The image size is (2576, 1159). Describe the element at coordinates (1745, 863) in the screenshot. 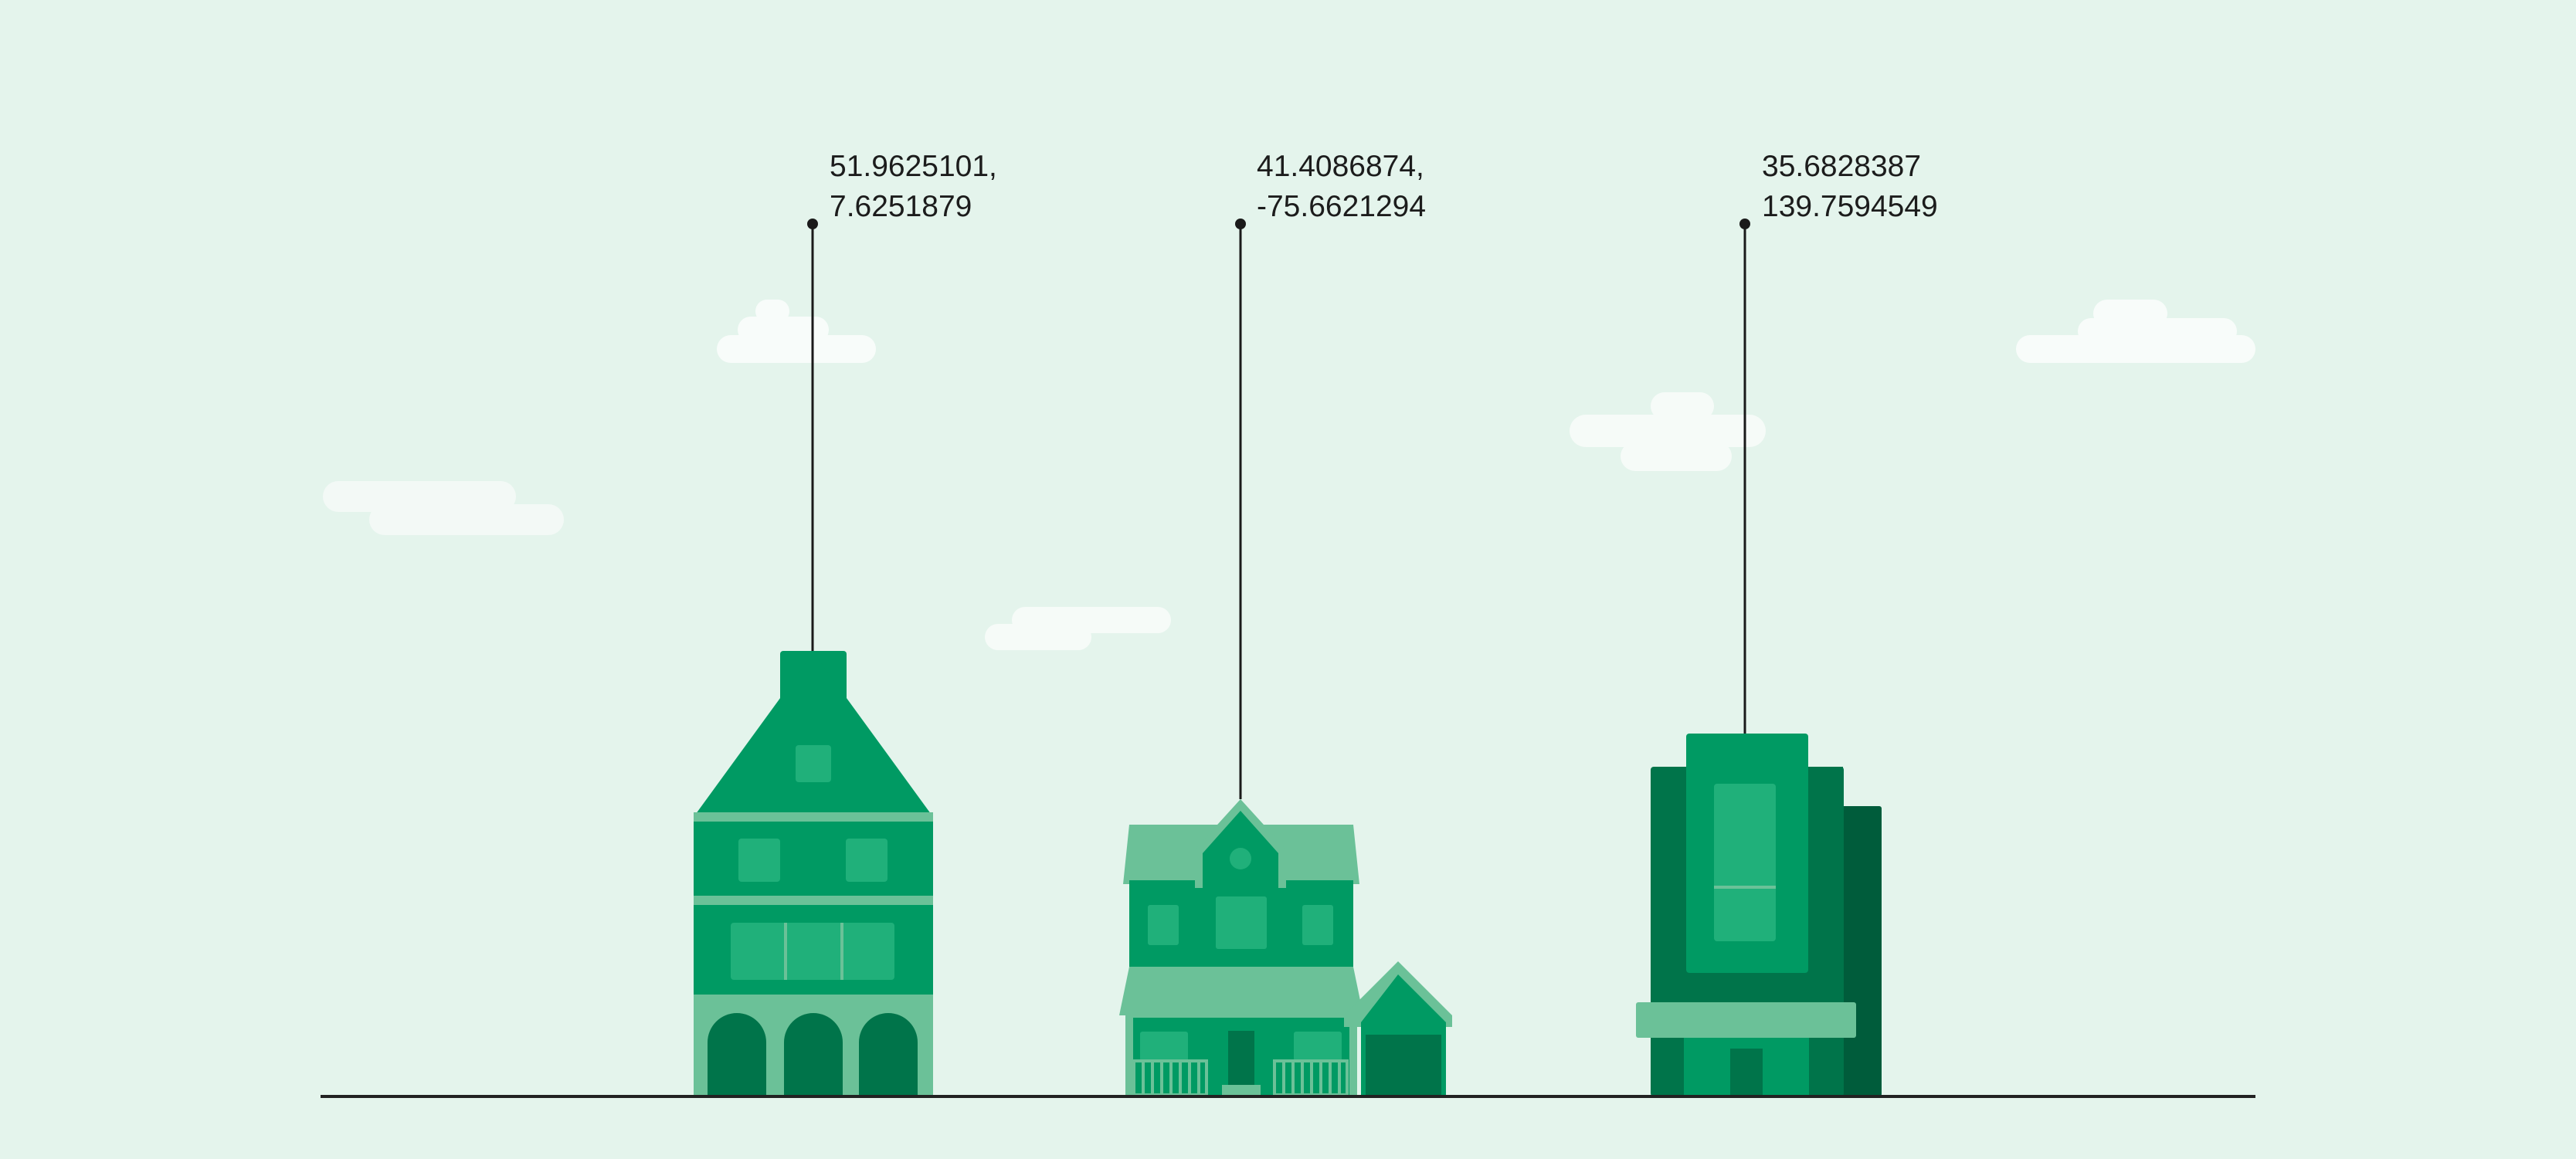

I see `tower-window` at that location.